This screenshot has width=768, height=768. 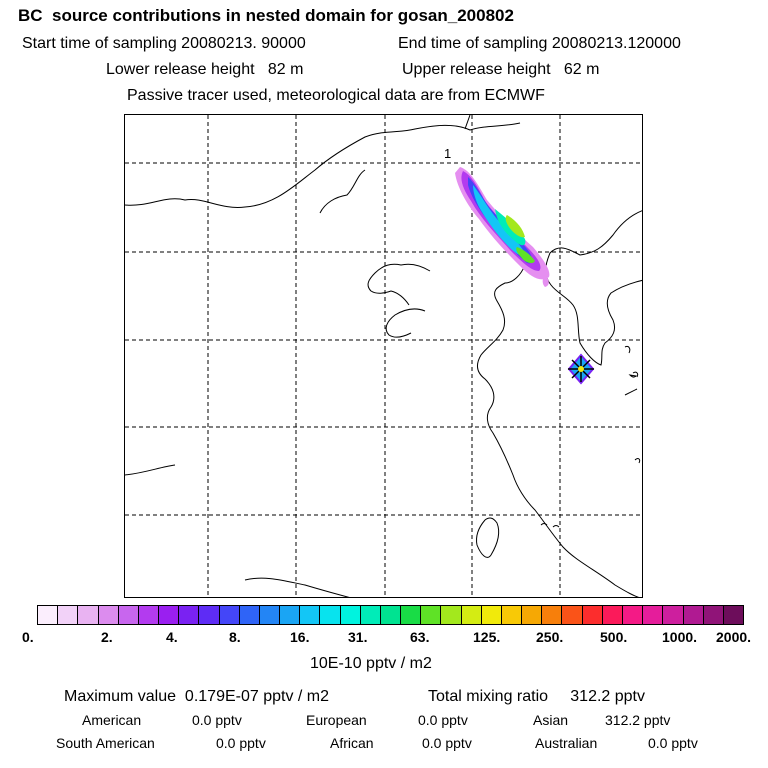 I want to click on south-american-label: South American, so click(x=105, y=743).